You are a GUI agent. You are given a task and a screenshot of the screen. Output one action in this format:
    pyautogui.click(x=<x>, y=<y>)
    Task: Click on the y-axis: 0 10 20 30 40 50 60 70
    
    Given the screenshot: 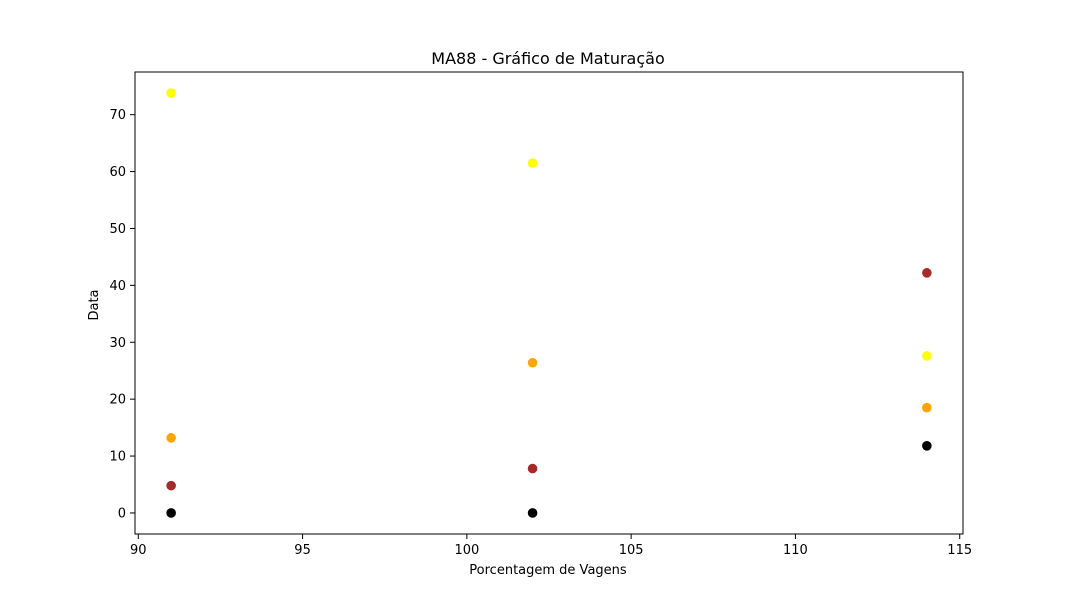 What is the action you would take?
    pyautogui.click(x=122, y=314)
    